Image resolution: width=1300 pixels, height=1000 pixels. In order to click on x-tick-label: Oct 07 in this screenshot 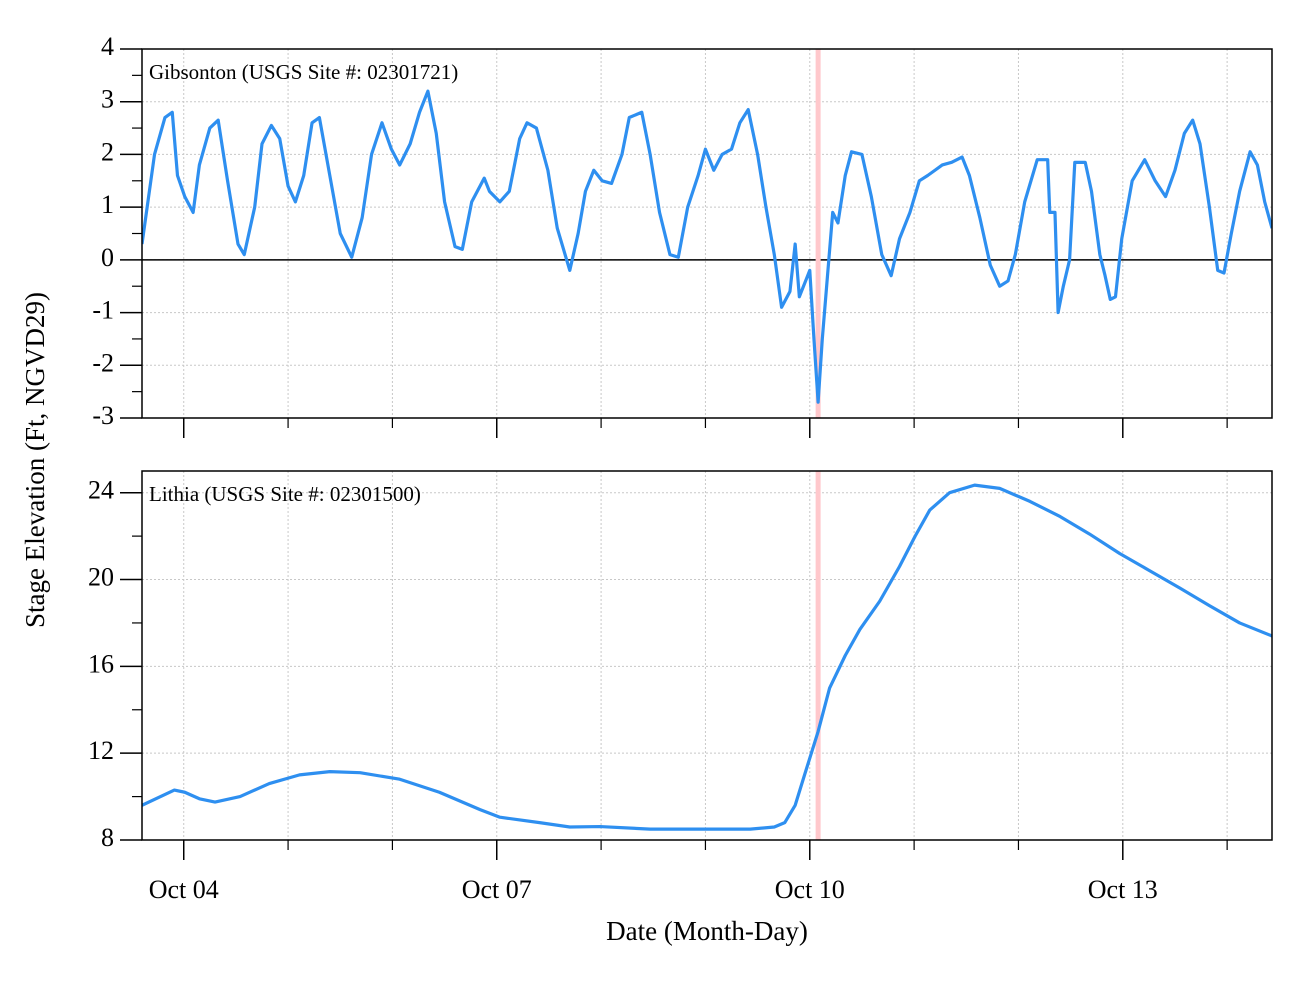, I will do `click(497, 889)`.